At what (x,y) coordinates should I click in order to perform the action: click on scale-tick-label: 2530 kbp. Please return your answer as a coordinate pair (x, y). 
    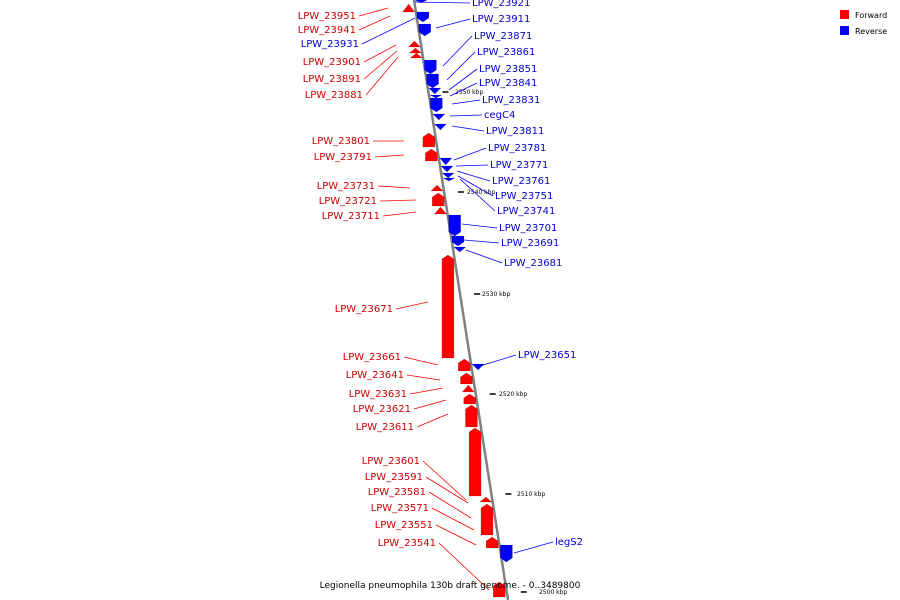
    Looking at the image, I should click on (496, 294).